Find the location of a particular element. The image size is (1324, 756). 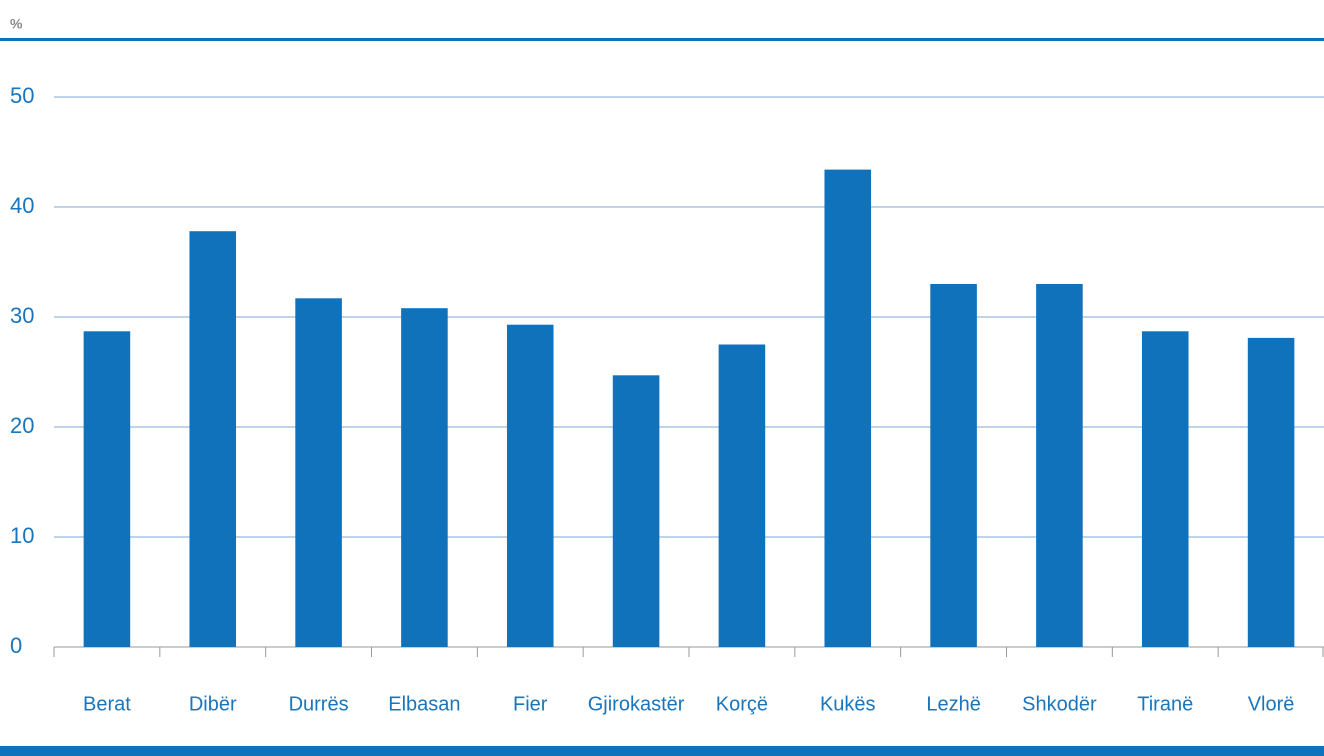

x-tick-label: Dibër is located at coordinates (213, 704).